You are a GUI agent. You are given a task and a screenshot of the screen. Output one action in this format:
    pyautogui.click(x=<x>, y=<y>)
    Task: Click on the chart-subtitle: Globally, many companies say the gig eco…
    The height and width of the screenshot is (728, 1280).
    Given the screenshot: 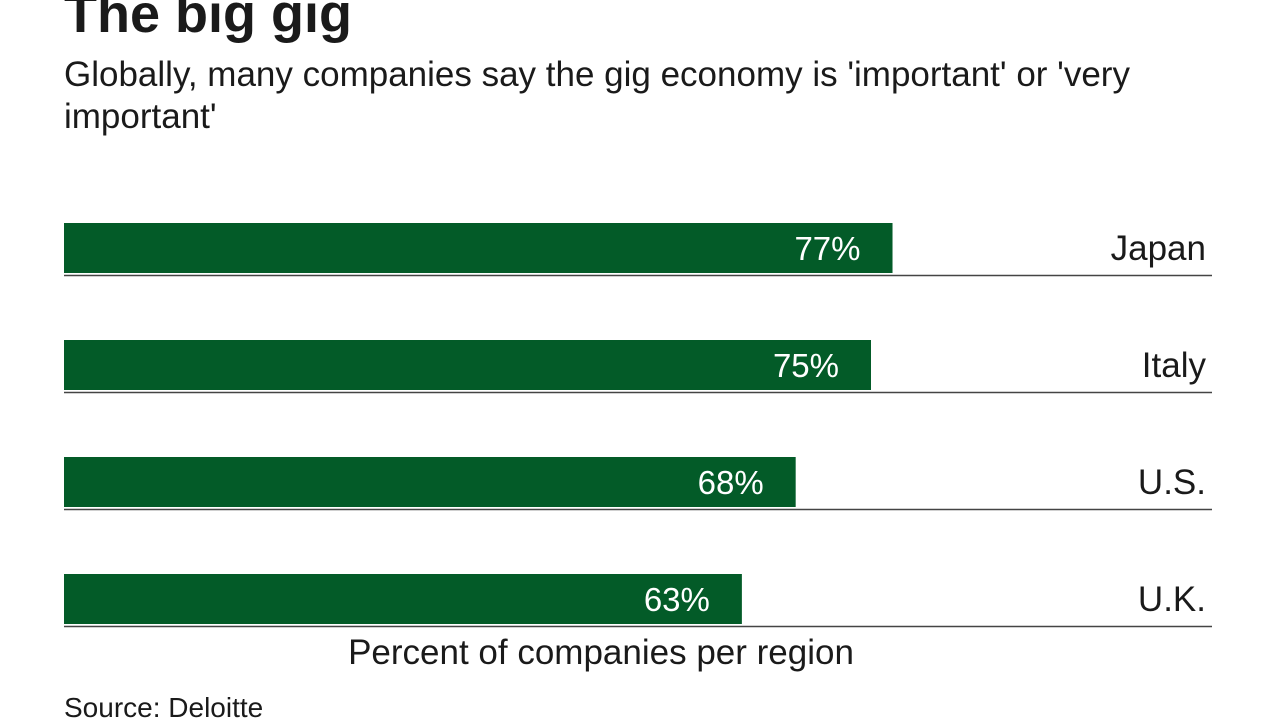 What is the action you would take?
    pyautogui.click(x=597, y=95)
    